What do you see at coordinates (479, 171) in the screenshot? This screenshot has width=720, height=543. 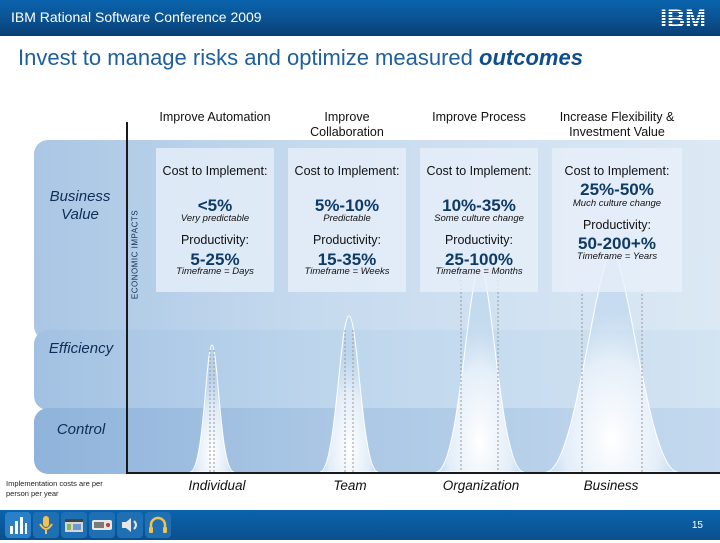 I see `cost-label-process: Cost to Implement:` at bounding box center [479, 171].